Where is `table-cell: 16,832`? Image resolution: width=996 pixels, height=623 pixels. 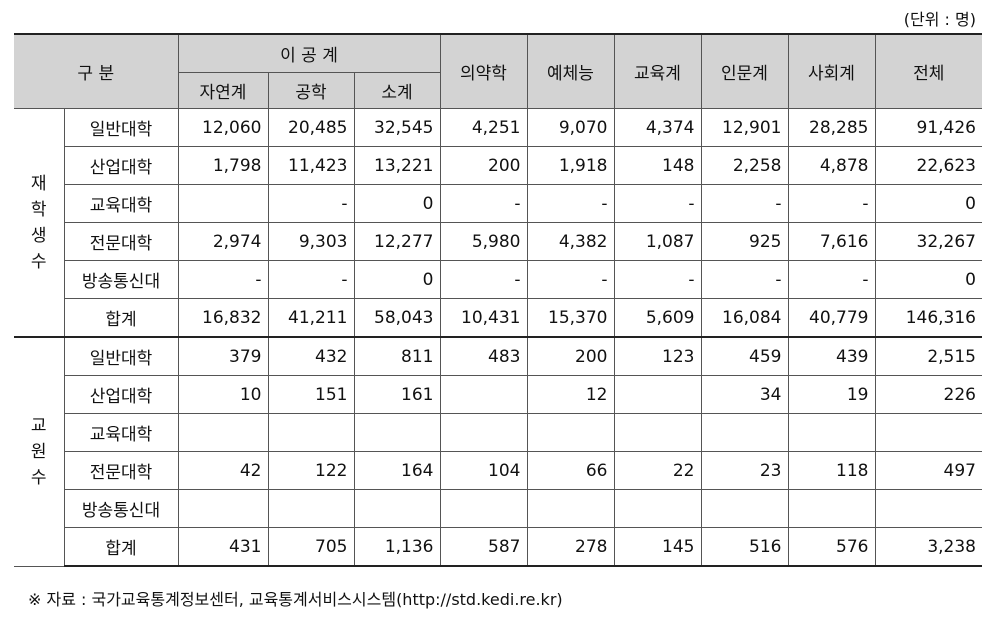
table-cell: 16,832 is located at coordinates (223, 318).